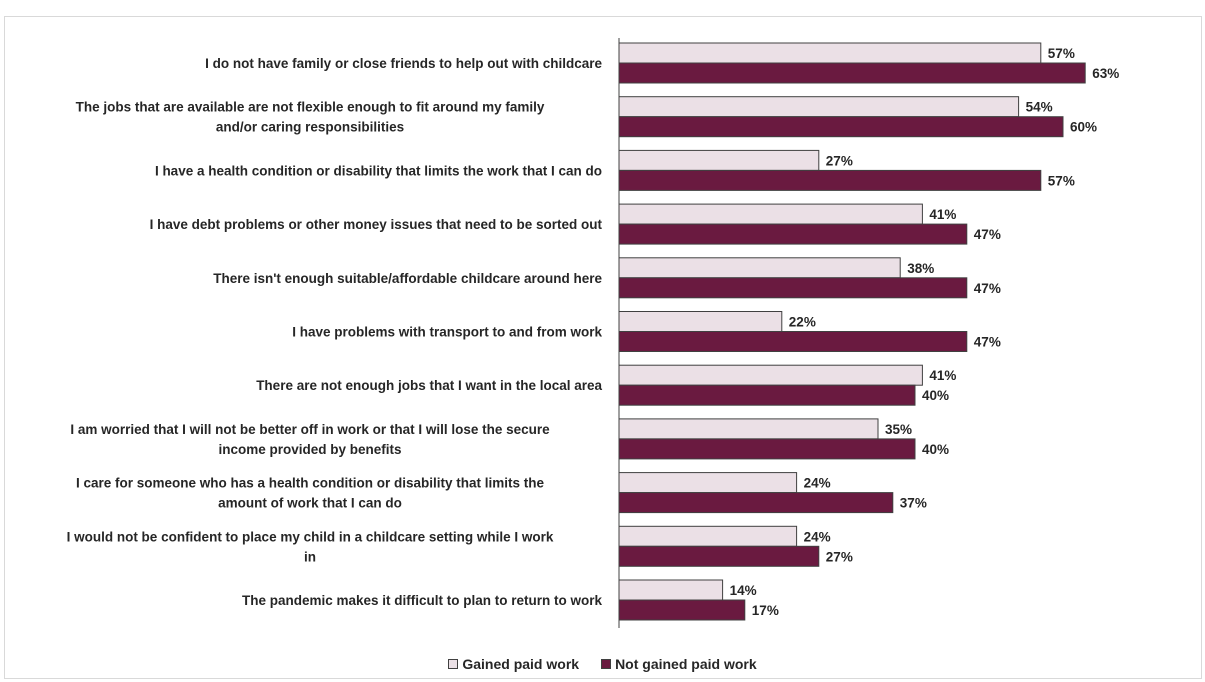 The image size is (1205, 682). Describe the element at coordinates (310, 556) in the screenshot. I see `category-label: in` at that location.